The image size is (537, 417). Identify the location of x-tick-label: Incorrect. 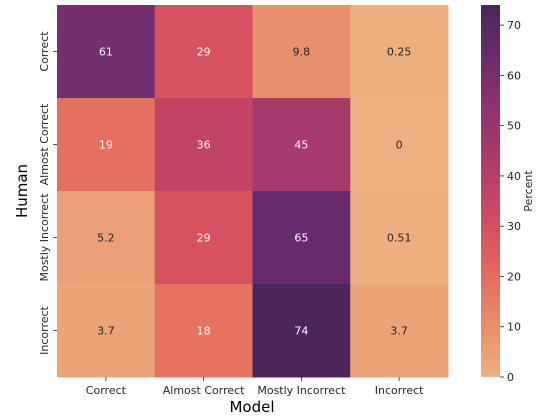
(399, 390).